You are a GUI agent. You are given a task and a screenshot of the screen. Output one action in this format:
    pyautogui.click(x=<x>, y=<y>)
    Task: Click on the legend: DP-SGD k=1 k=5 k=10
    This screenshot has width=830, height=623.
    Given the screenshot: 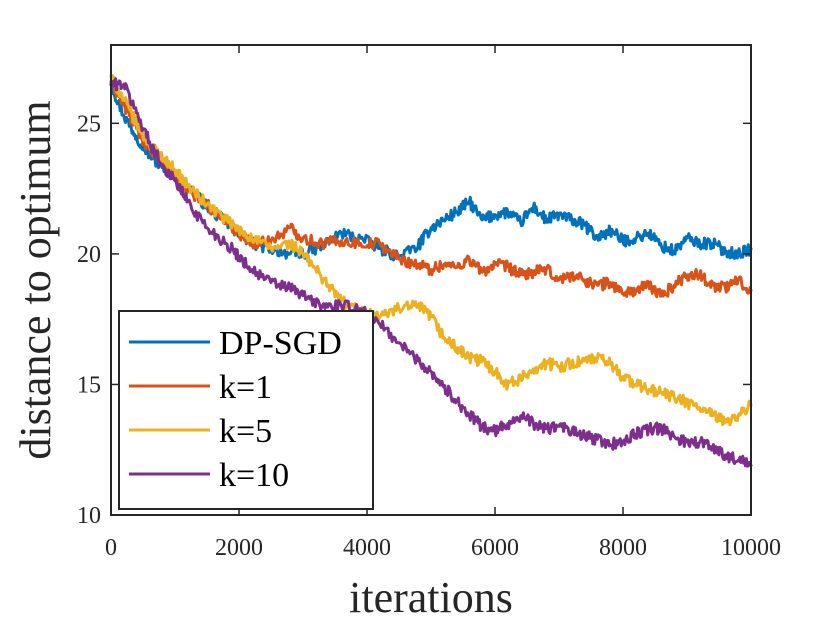 What is the action you would take?
    pyautogui.click(x=246, y=410)
    